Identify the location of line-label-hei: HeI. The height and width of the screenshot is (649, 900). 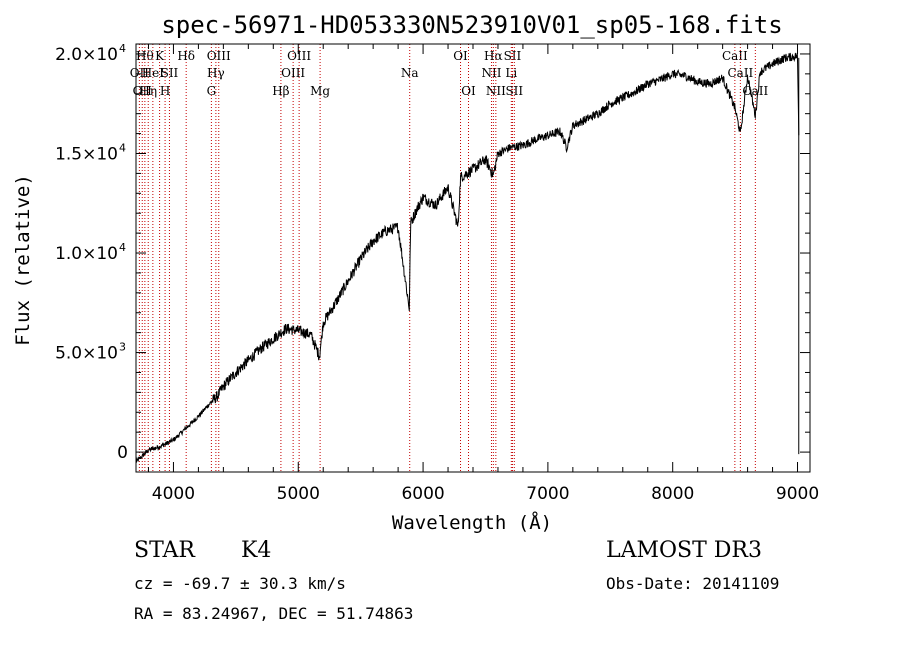
(153, 73).